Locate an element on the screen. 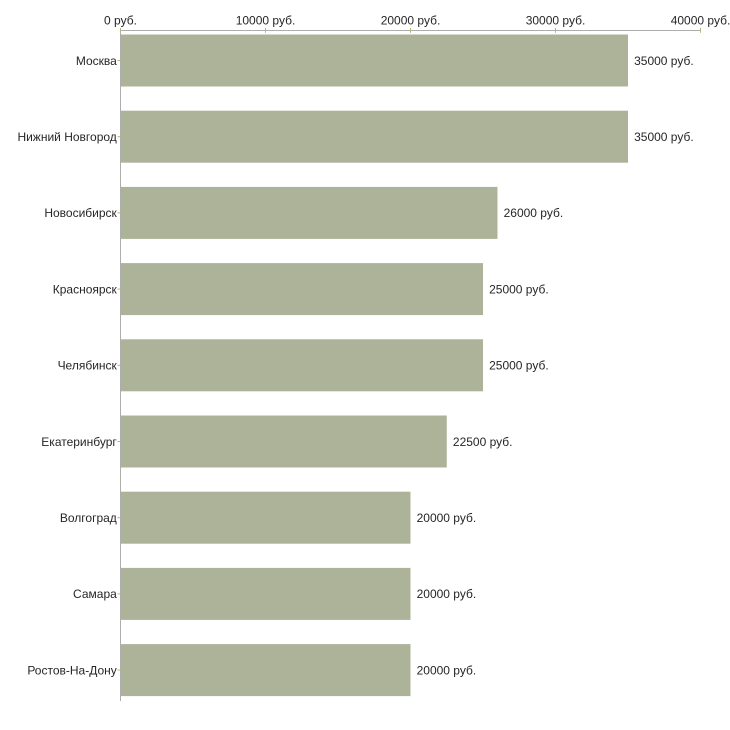  svg-text: 22500 руб. is located at coordinates (483, 442).